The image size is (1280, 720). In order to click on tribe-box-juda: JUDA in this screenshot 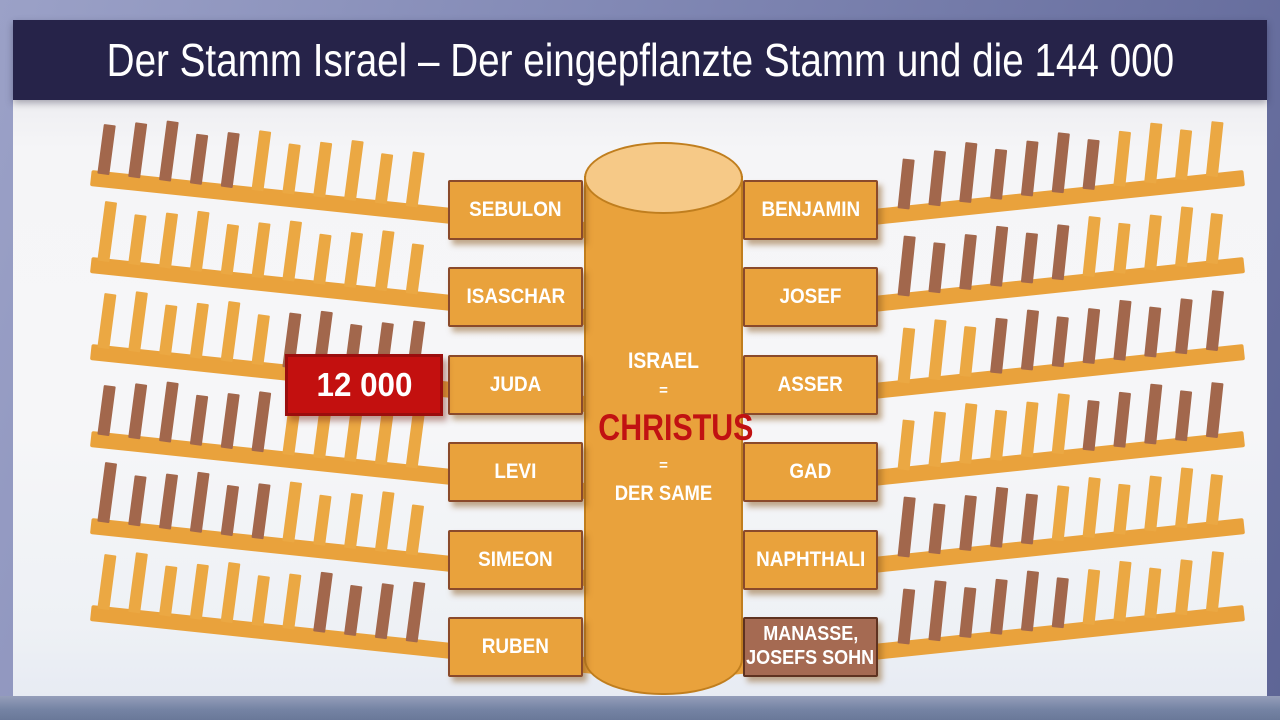, I will do `click(515, 385)`.